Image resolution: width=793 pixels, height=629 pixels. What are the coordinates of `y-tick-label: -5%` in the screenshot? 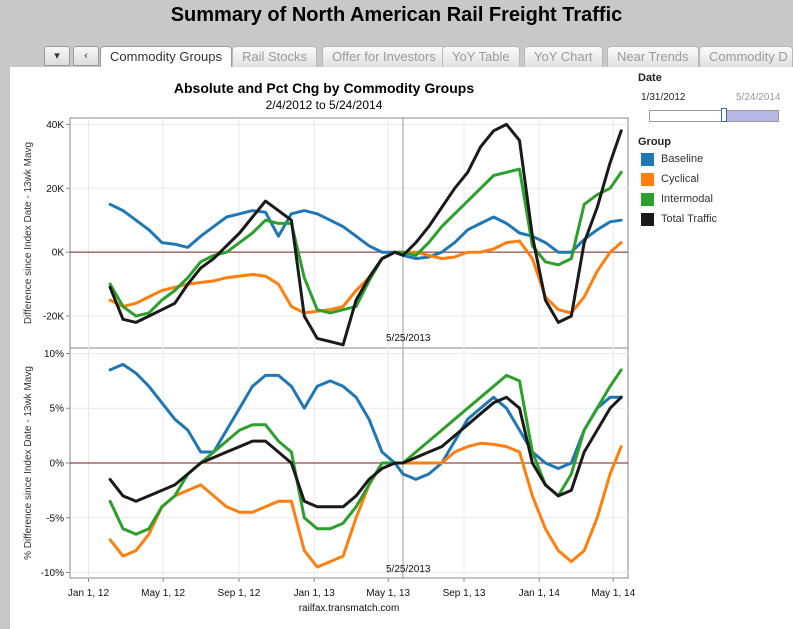 It's located at (55, 518).